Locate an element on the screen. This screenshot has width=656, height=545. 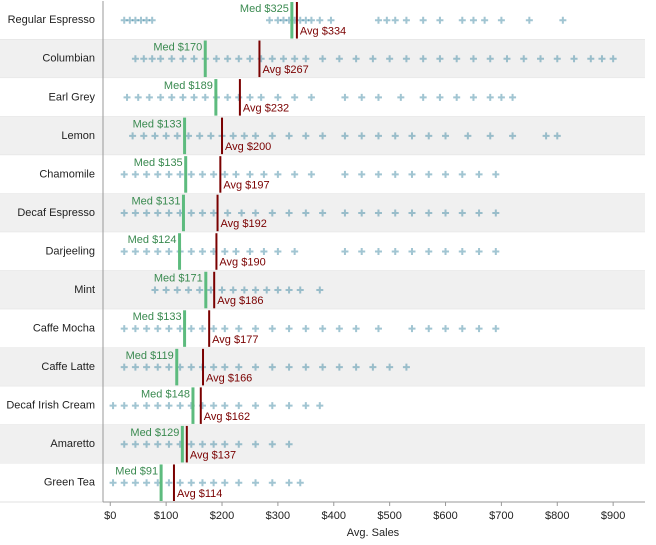
x-tick-label: $700 is located at coordinates (501, 516).